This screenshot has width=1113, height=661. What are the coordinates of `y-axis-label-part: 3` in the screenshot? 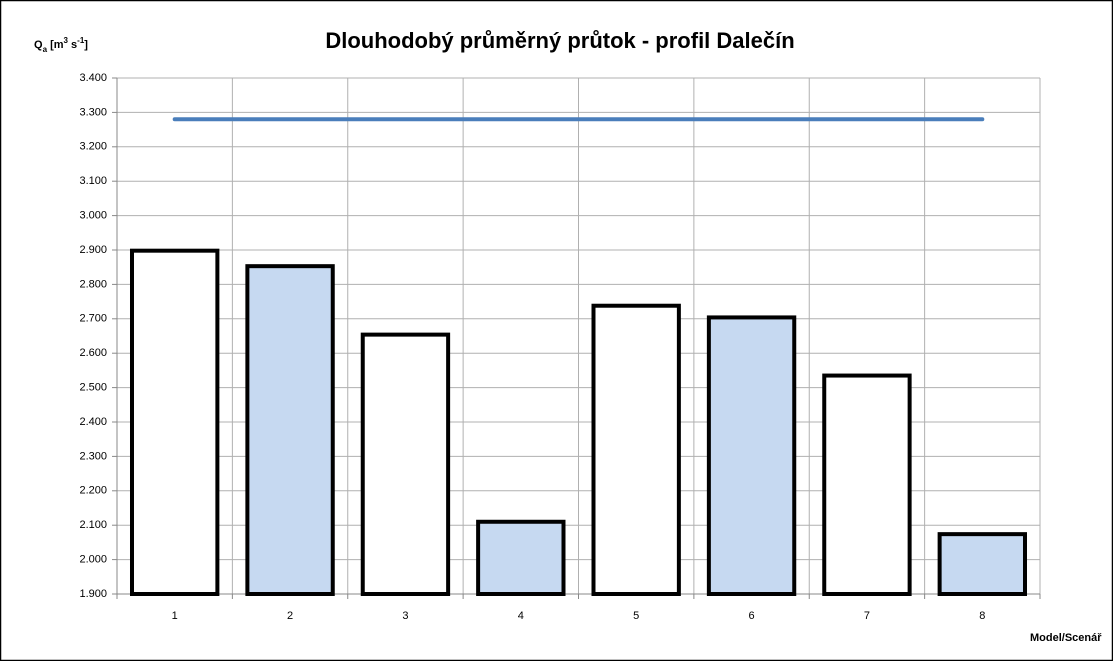 It's located at (66, 40).